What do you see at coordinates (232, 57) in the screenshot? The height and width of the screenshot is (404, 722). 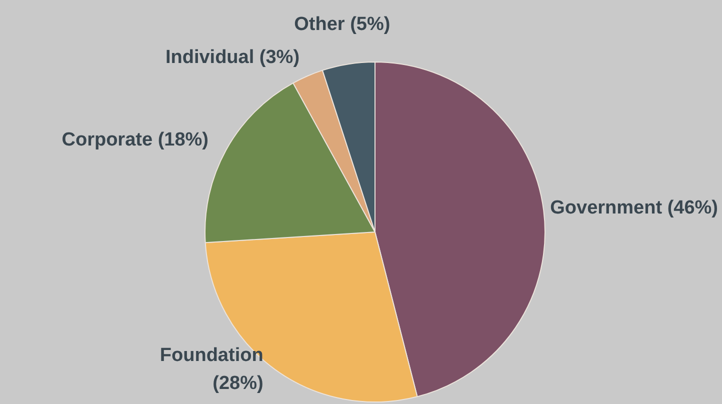 I see `slice-label: Individual (3%)` at bounding box center [232, 57].